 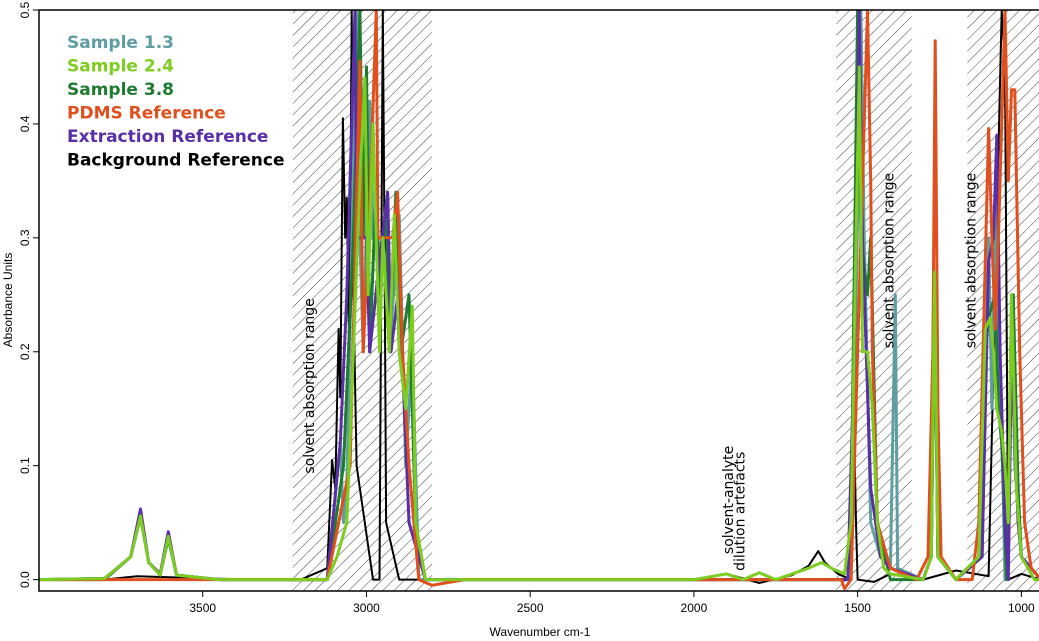 I want to click on y-tick-label-1: 0.0, so click(x=25, y=579).